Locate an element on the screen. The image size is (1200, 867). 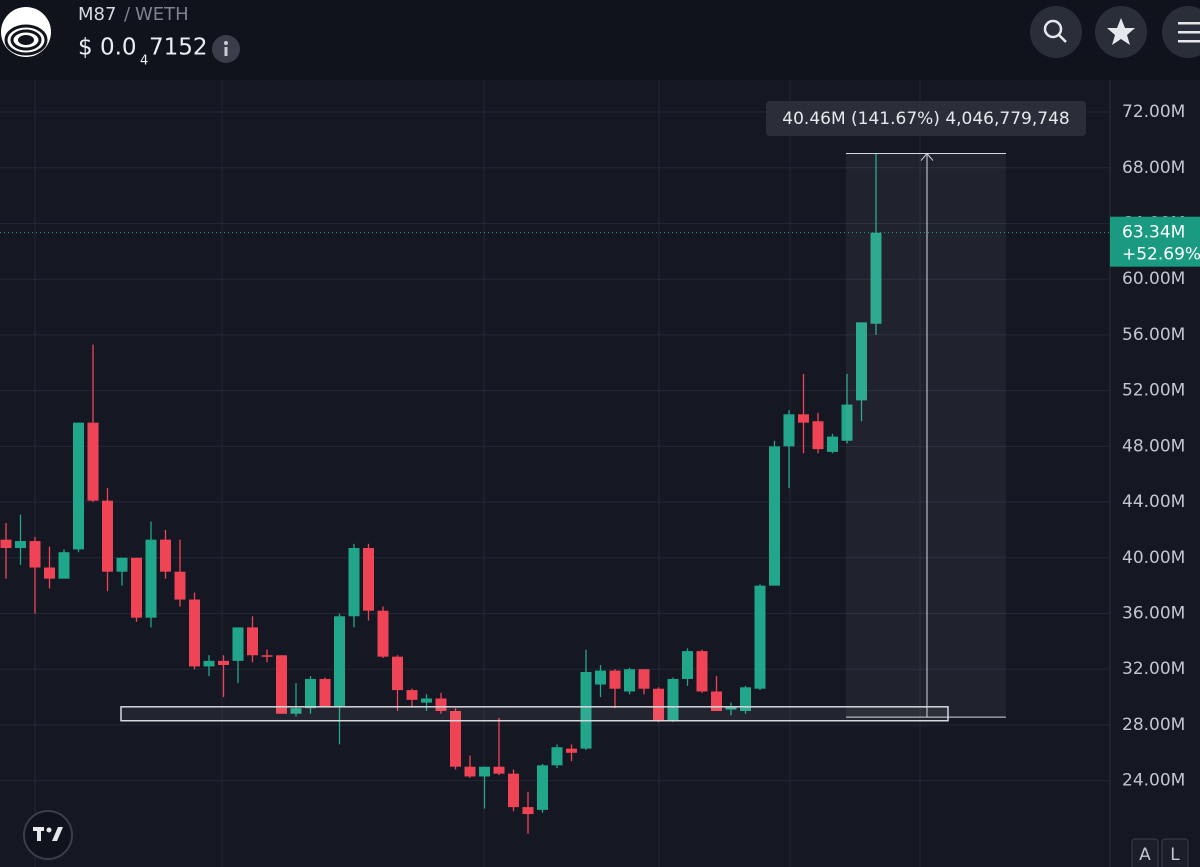
y-tick-label: 28.00M is located at coordinates (1153, 725).